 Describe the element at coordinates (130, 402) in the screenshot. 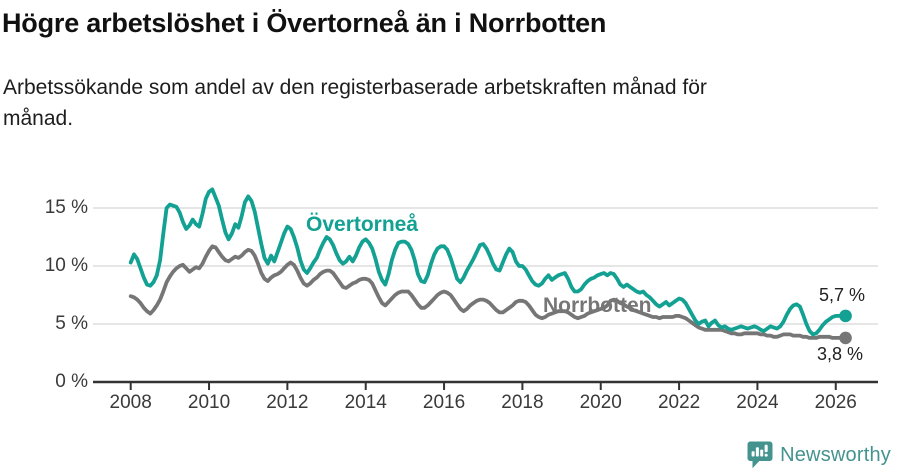

I see `x-axis-label-2008: 2008` at that location.